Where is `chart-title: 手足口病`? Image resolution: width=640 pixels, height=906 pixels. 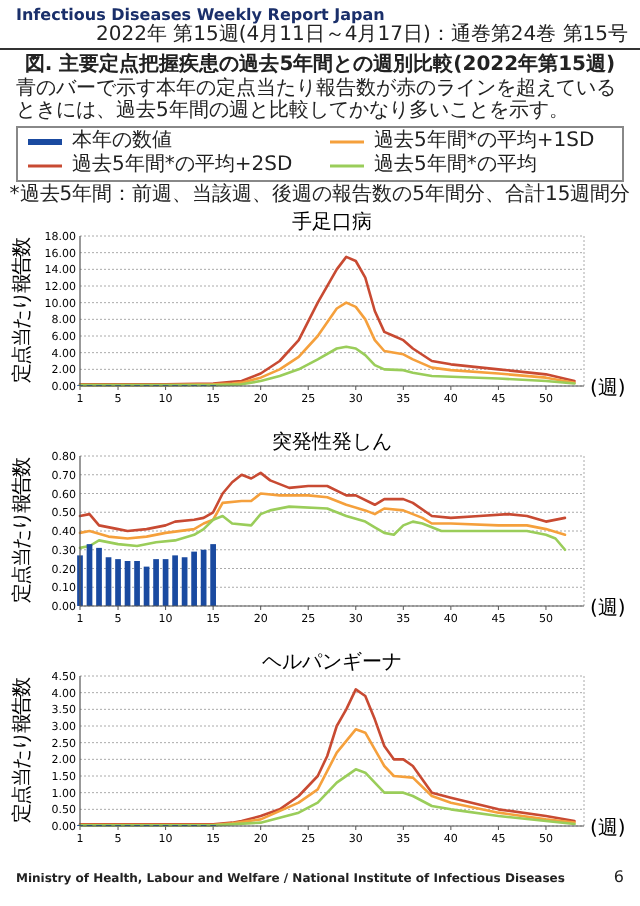 chart-title: 手足口病 is located at coordinates (332, 222).